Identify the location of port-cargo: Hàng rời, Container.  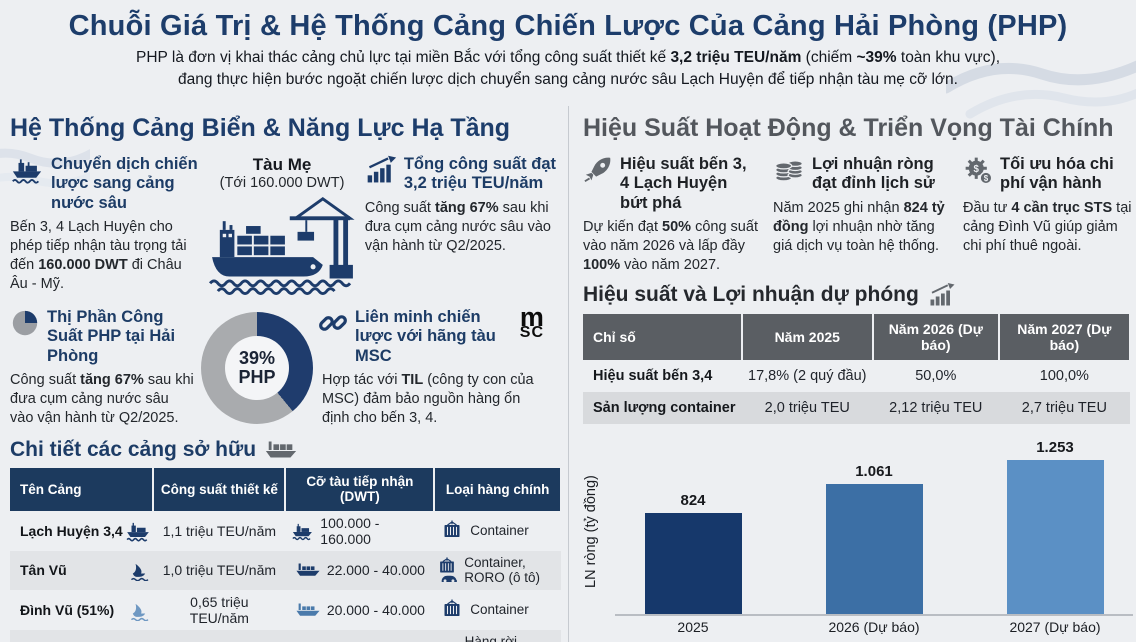
(492, 638).